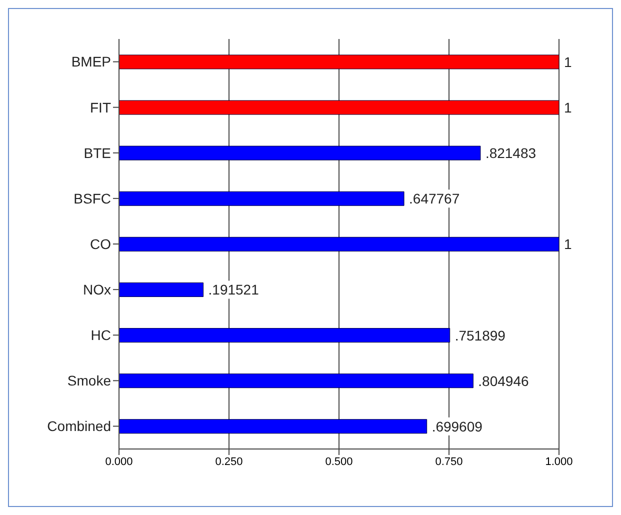 The height and width of the screenshot is (515, 621). What do you see at coordinates (79, 426) in the screenshot?
I see `y-tick-label: Combined` at bounding box center [79, 426].